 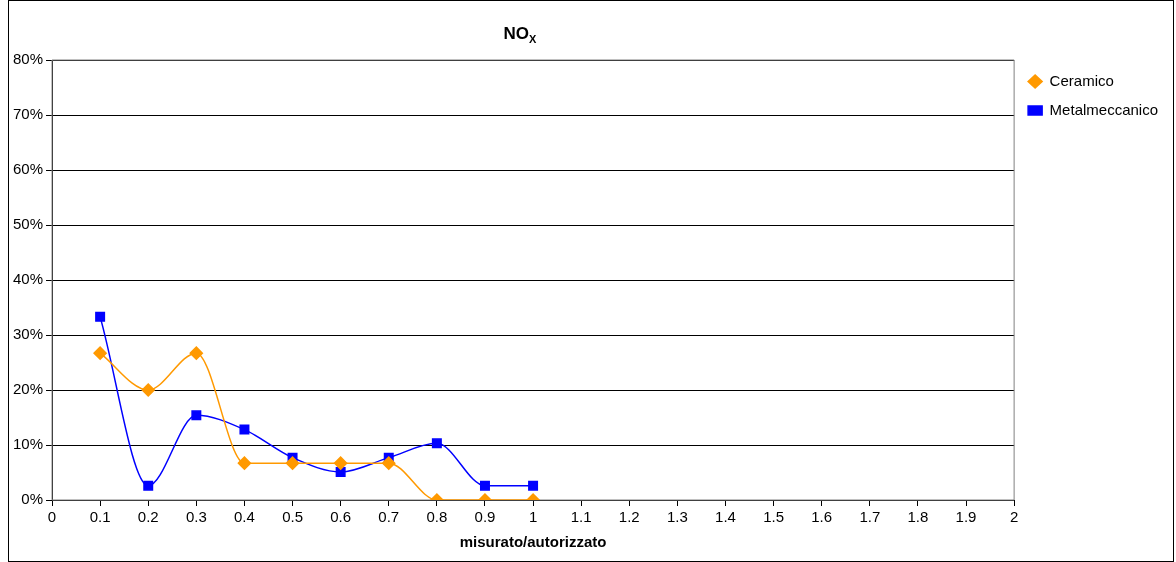 I want to click on y-tick-label: 10%, so click(x=28, y=444).